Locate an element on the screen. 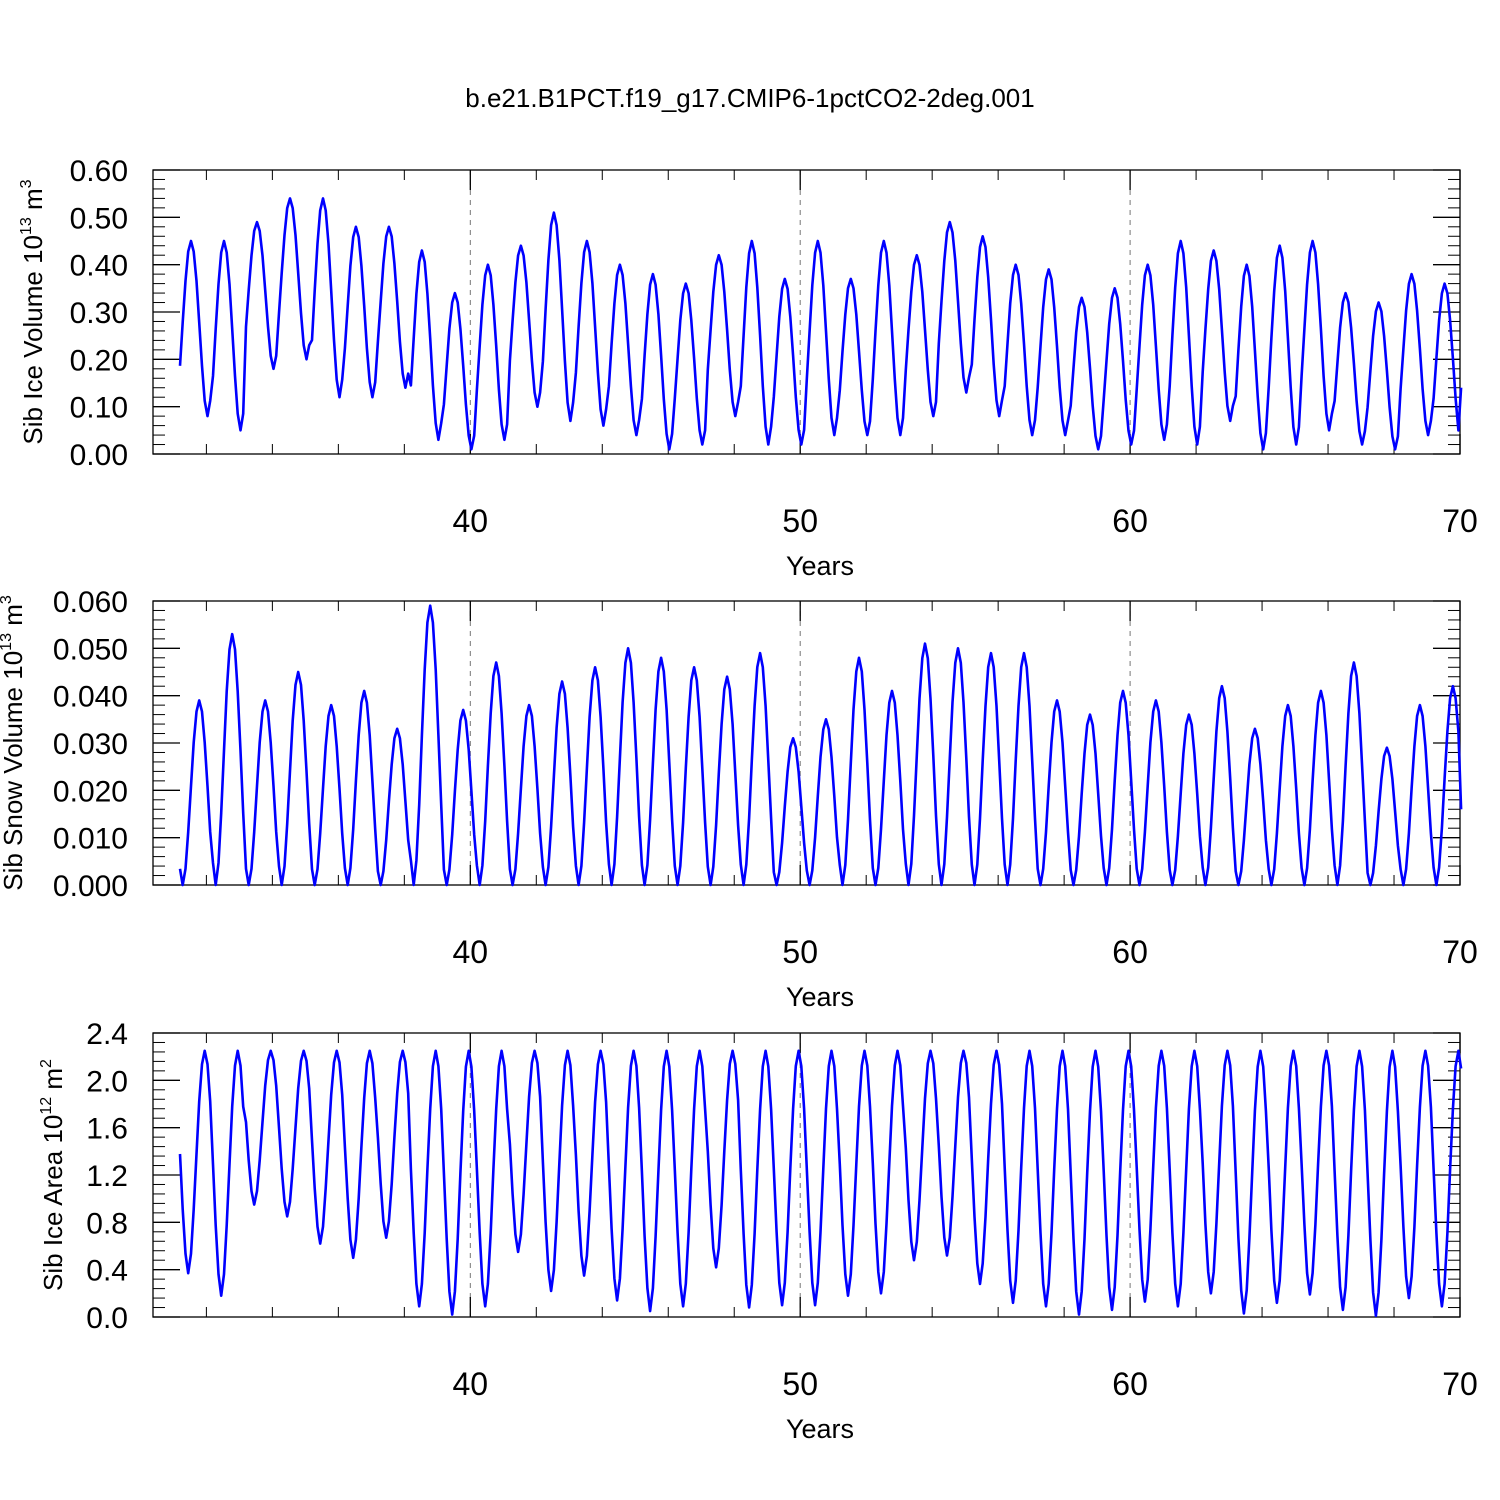  y-axis-label: Sib Ice Volume 1013 m3 is located at coordinates (33, 311).